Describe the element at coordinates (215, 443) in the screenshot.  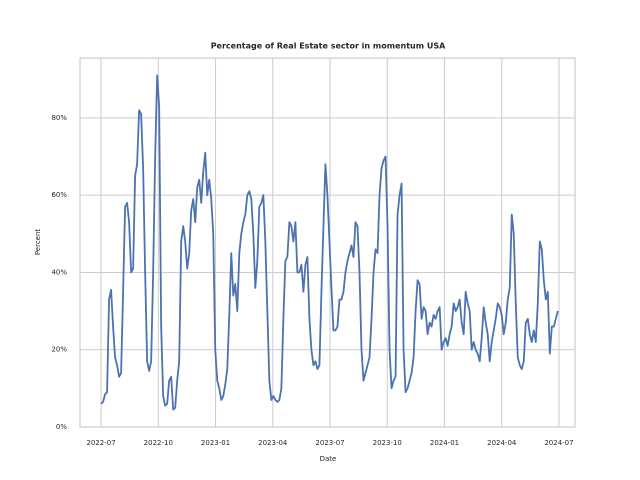
I see `x-tick-label: 2023-01` at that location.